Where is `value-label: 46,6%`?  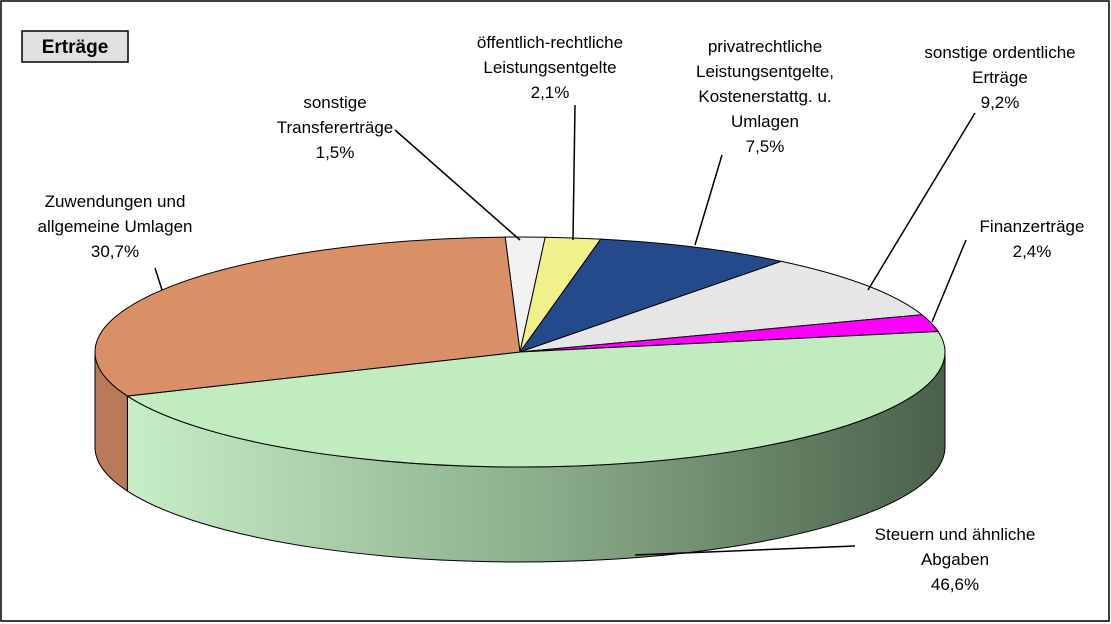
value-label: 46,6% is located at coordinates (955, 584).